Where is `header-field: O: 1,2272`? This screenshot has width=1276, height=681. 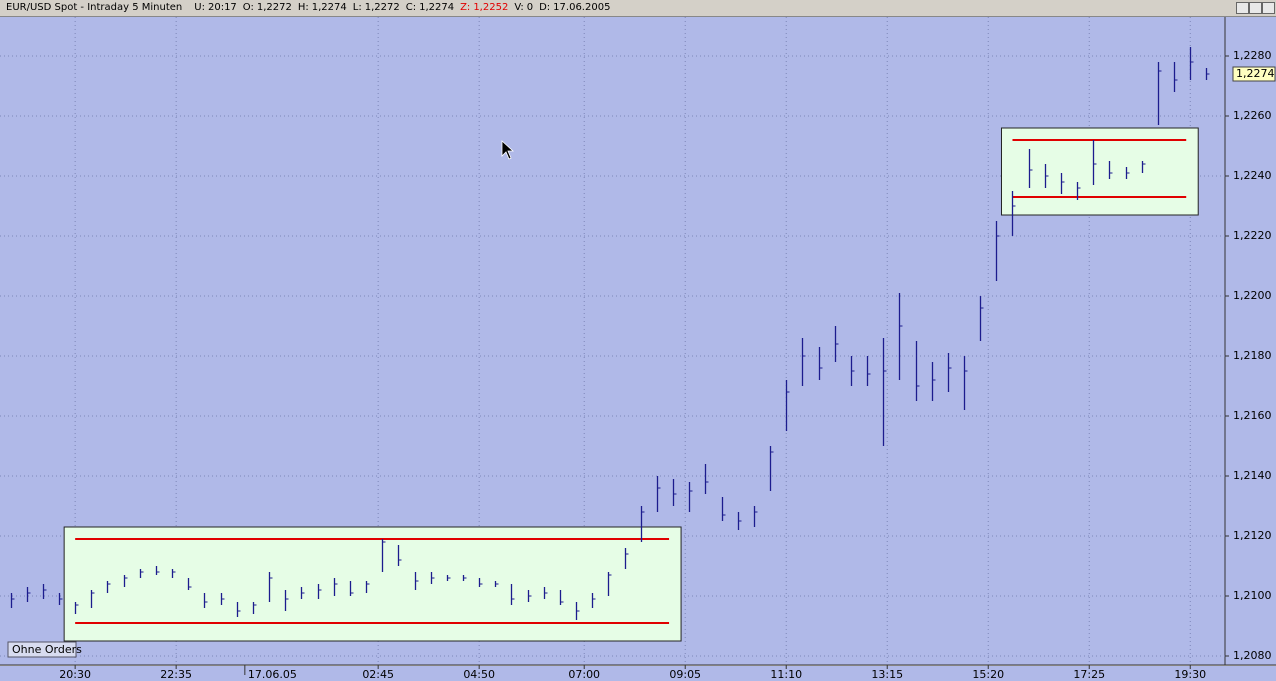 header-field: O: 1,2272 is located at coordinates (267, 7).